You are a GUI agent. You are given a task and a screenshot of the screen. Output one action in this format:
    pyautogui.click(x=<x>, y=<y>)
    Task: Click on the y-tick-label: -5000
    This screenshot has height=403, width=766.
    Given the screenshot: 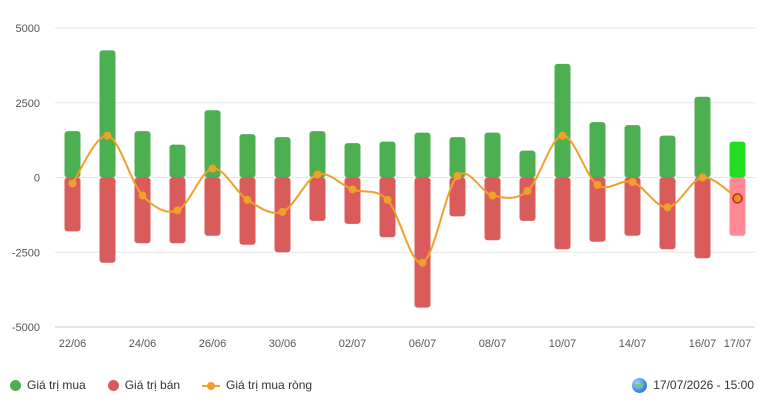 What is the action you would take?
    pyautogui.click(x=26, y=328)
    